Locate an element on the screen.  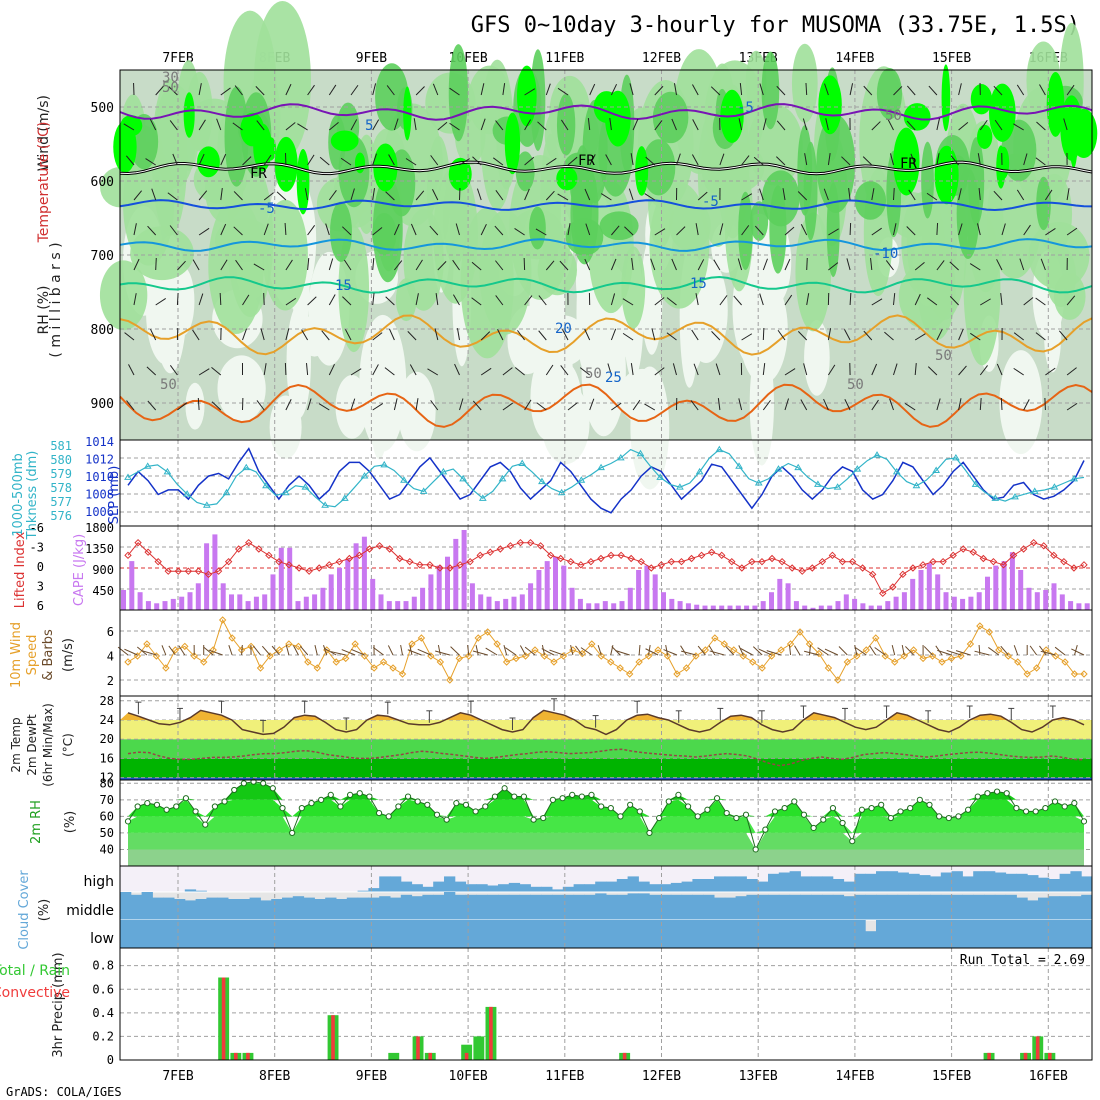
rh-moist-blob is located at coordinates (236, 266).